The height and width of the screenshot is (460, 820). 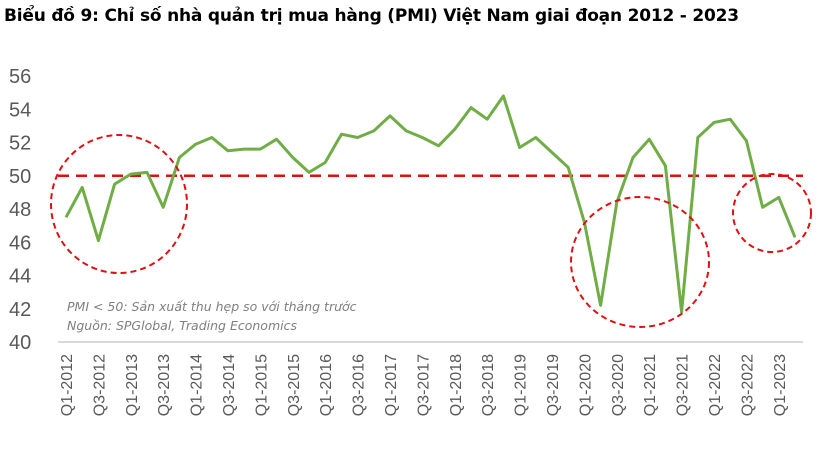 I want to click on y-tick-label: 48, so click(x=20, y=210).